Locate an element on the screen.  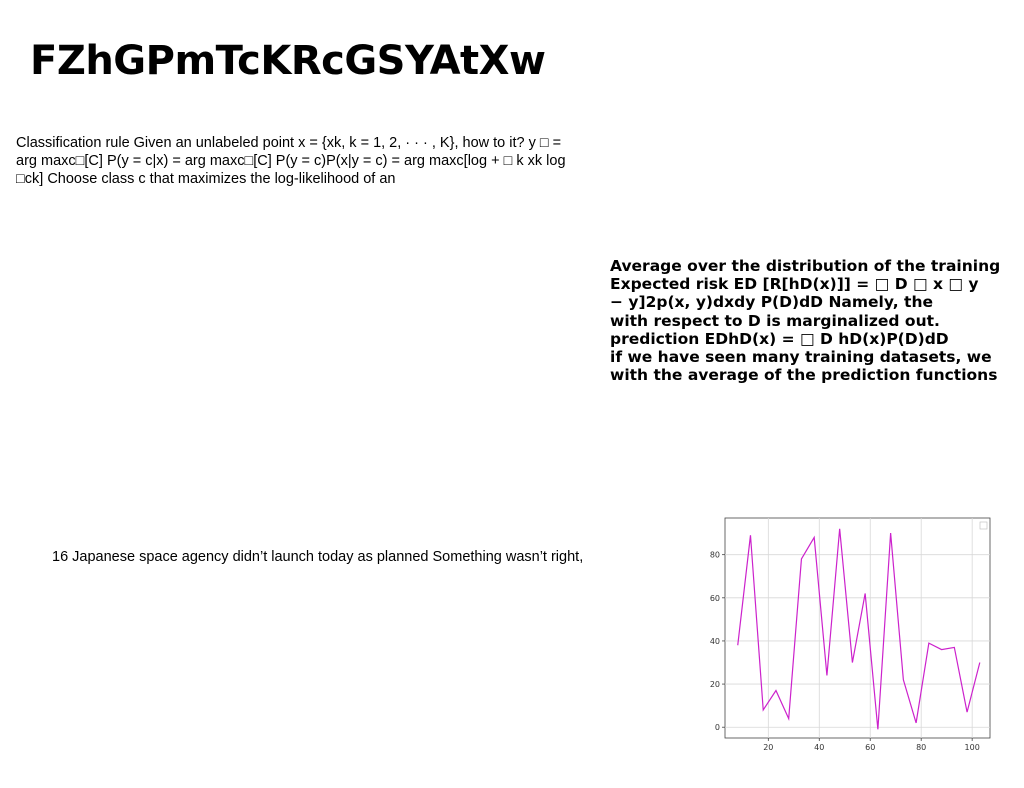
x-tick-label: 20 is located at coordinates (768, 747).